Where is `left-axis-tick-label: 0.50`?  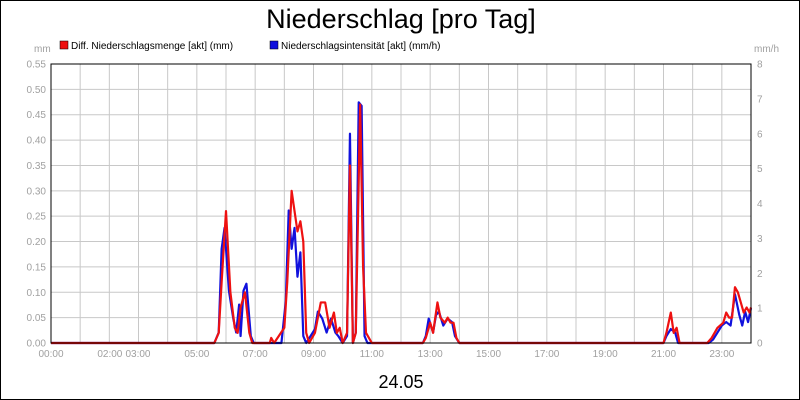 left-axis-tick-label: 0.50 is located at coordinates (37, 90).